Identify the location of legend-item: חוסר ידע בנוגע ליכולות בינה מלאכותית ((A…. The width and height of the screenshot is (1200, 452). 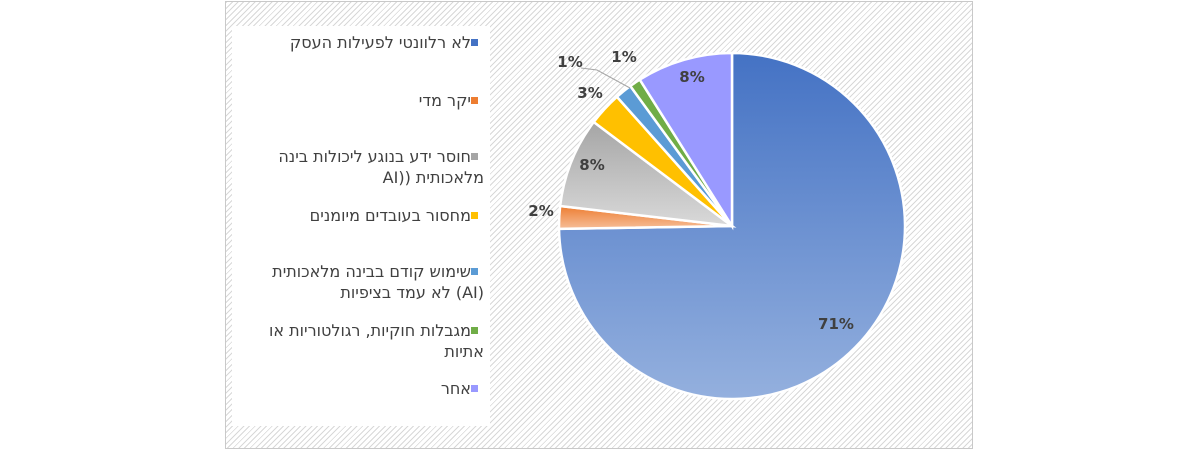
(364, 167).